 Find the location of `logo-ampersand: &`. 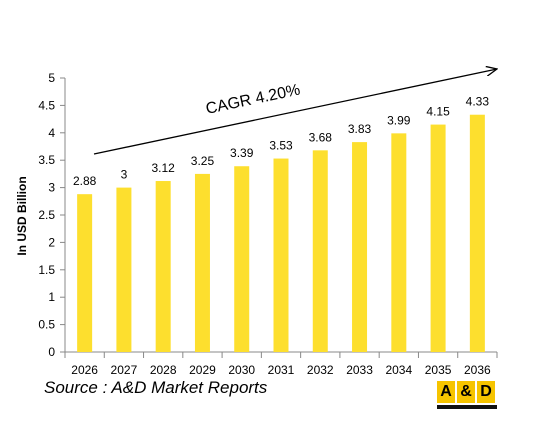

logo-ampersand: & is located at coordinates (466, 392).